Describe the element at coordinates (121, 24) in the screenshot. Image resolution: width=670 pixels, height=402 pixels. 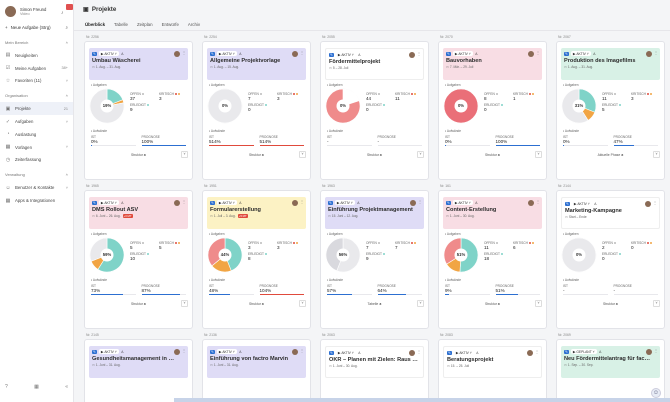
I see `tab-table: Tabelle` at that location.